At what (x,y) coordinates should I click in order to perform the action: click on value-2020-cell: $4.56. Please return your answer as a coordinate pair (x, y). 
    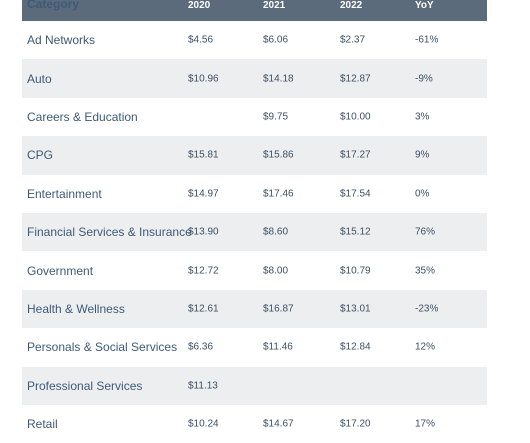
    Looking at the image, I should click on (201, 40).